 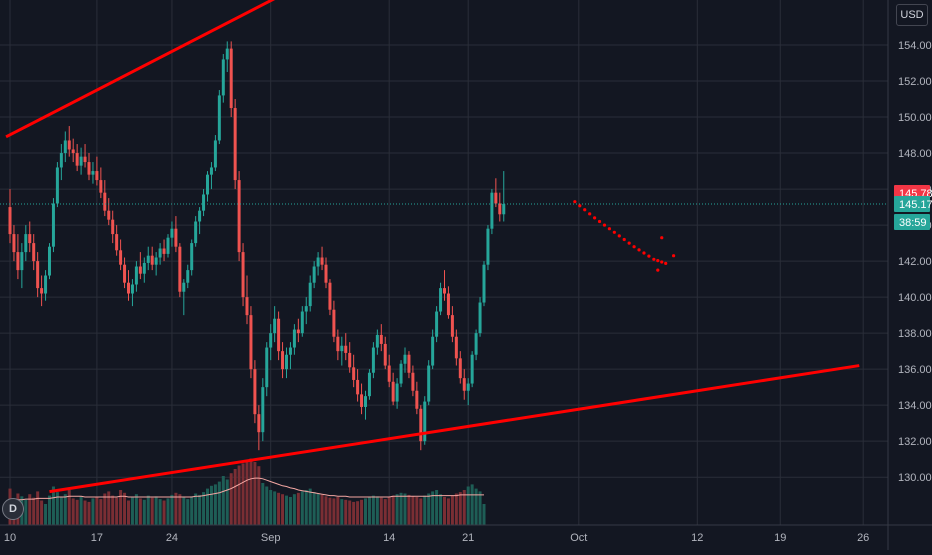 What do you see at coordinates (912, 15) in the screenshot?
I see `currency-badge: USD` at bounding box center [912, 15].